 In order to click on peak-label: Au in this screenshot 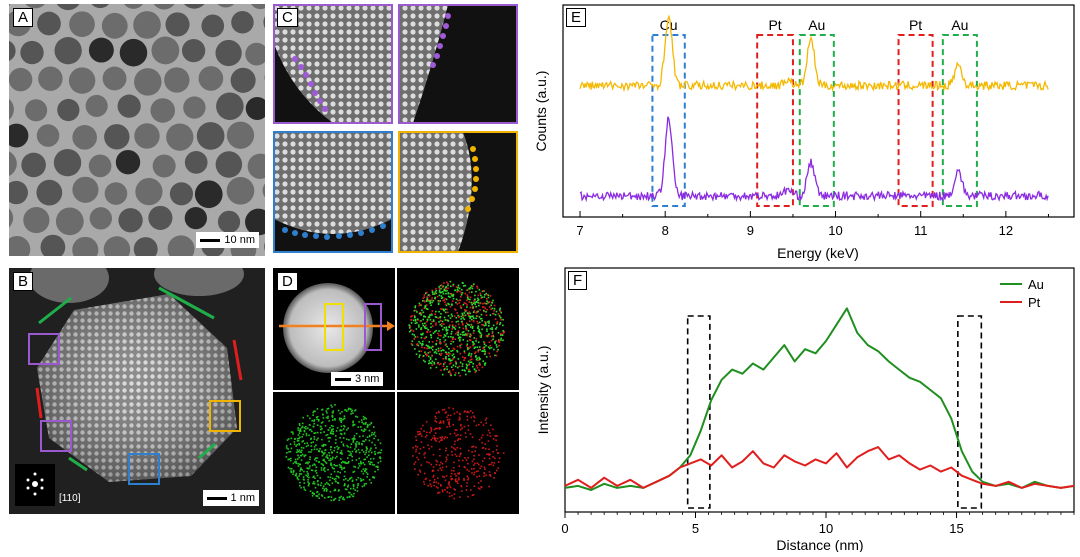, I will do `click(816, 25)`.